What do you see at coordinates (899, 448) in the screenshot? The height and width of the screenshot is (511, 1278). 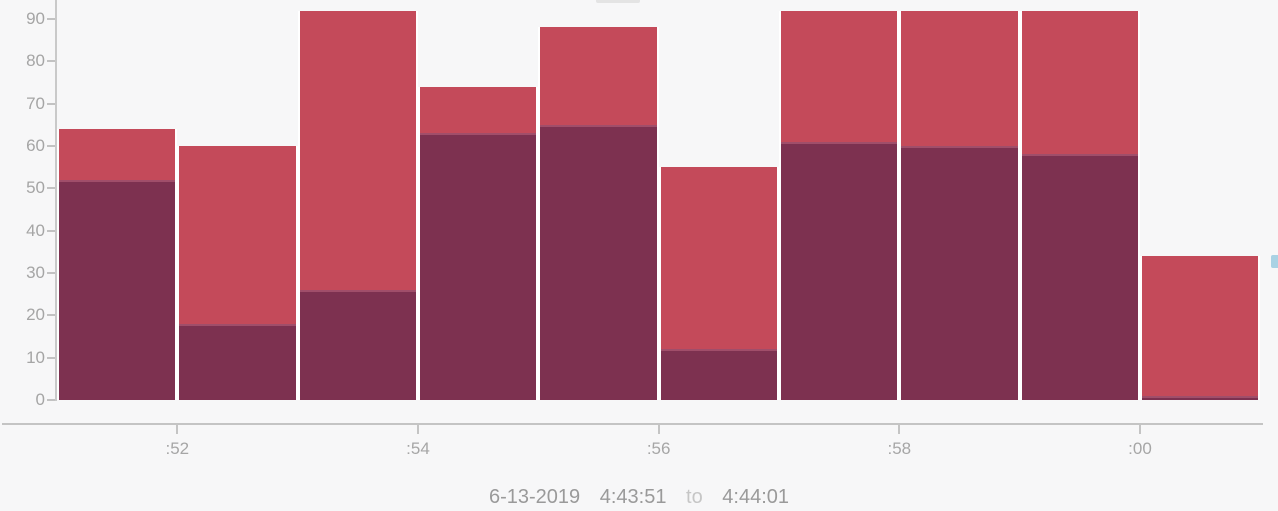 I see `x-axis-label: :58` at bounding box center [899, 448].